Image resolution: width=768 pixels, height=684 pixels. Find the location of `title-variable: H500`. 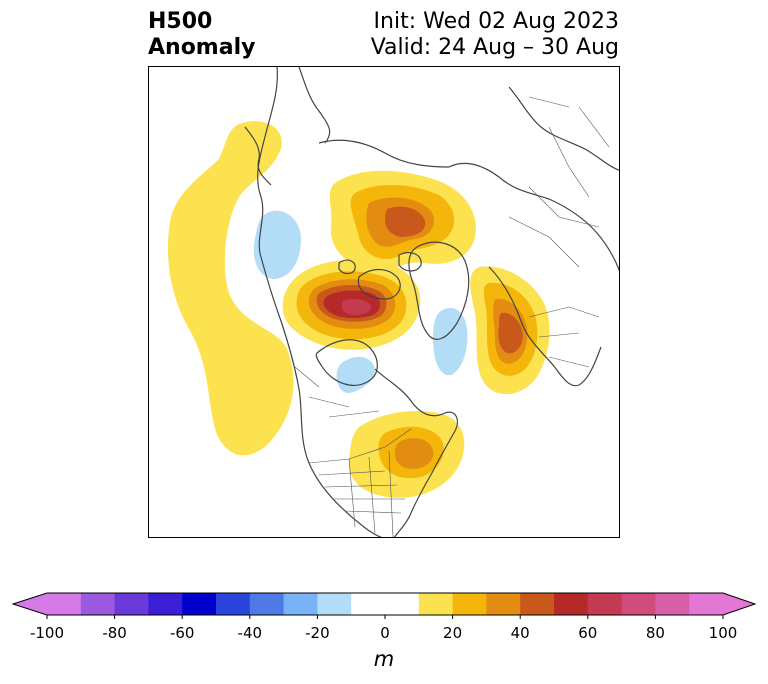

title-variable: H500 is located at coordinates (180, 21).